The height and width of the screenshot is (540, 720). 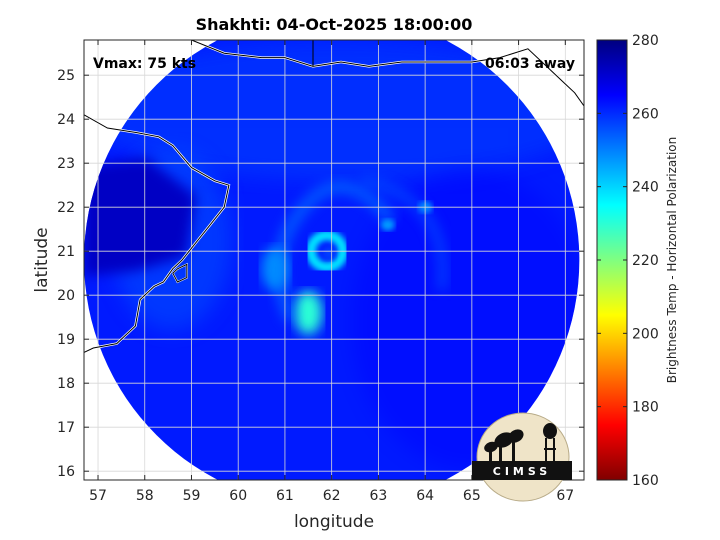 I want to click on logo-banner, so click(x=522, y=470).